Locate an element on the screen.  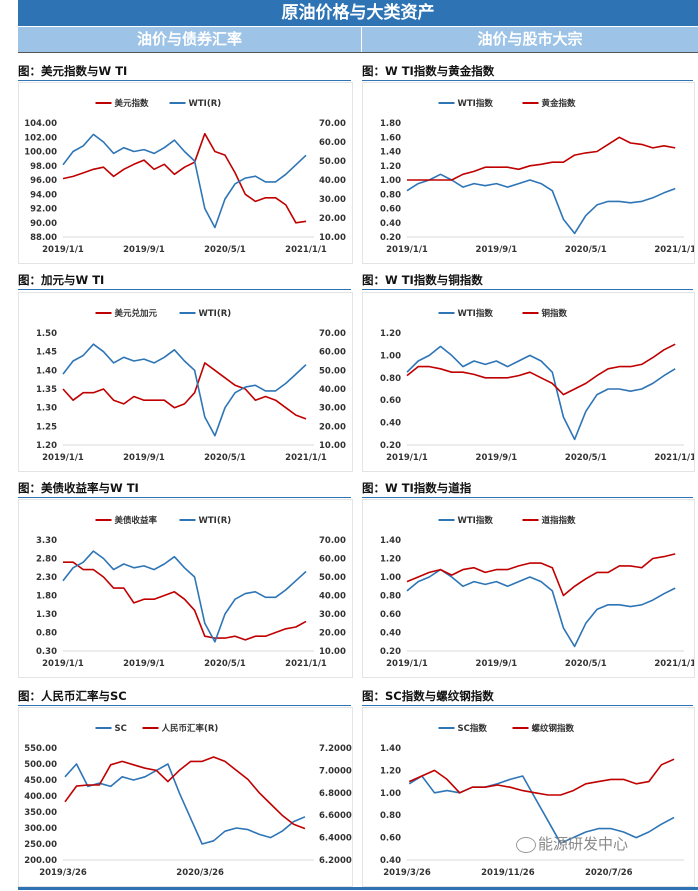
chart-7-legend-item: 人民币汇率(R) is located at coordinates (180, 728).